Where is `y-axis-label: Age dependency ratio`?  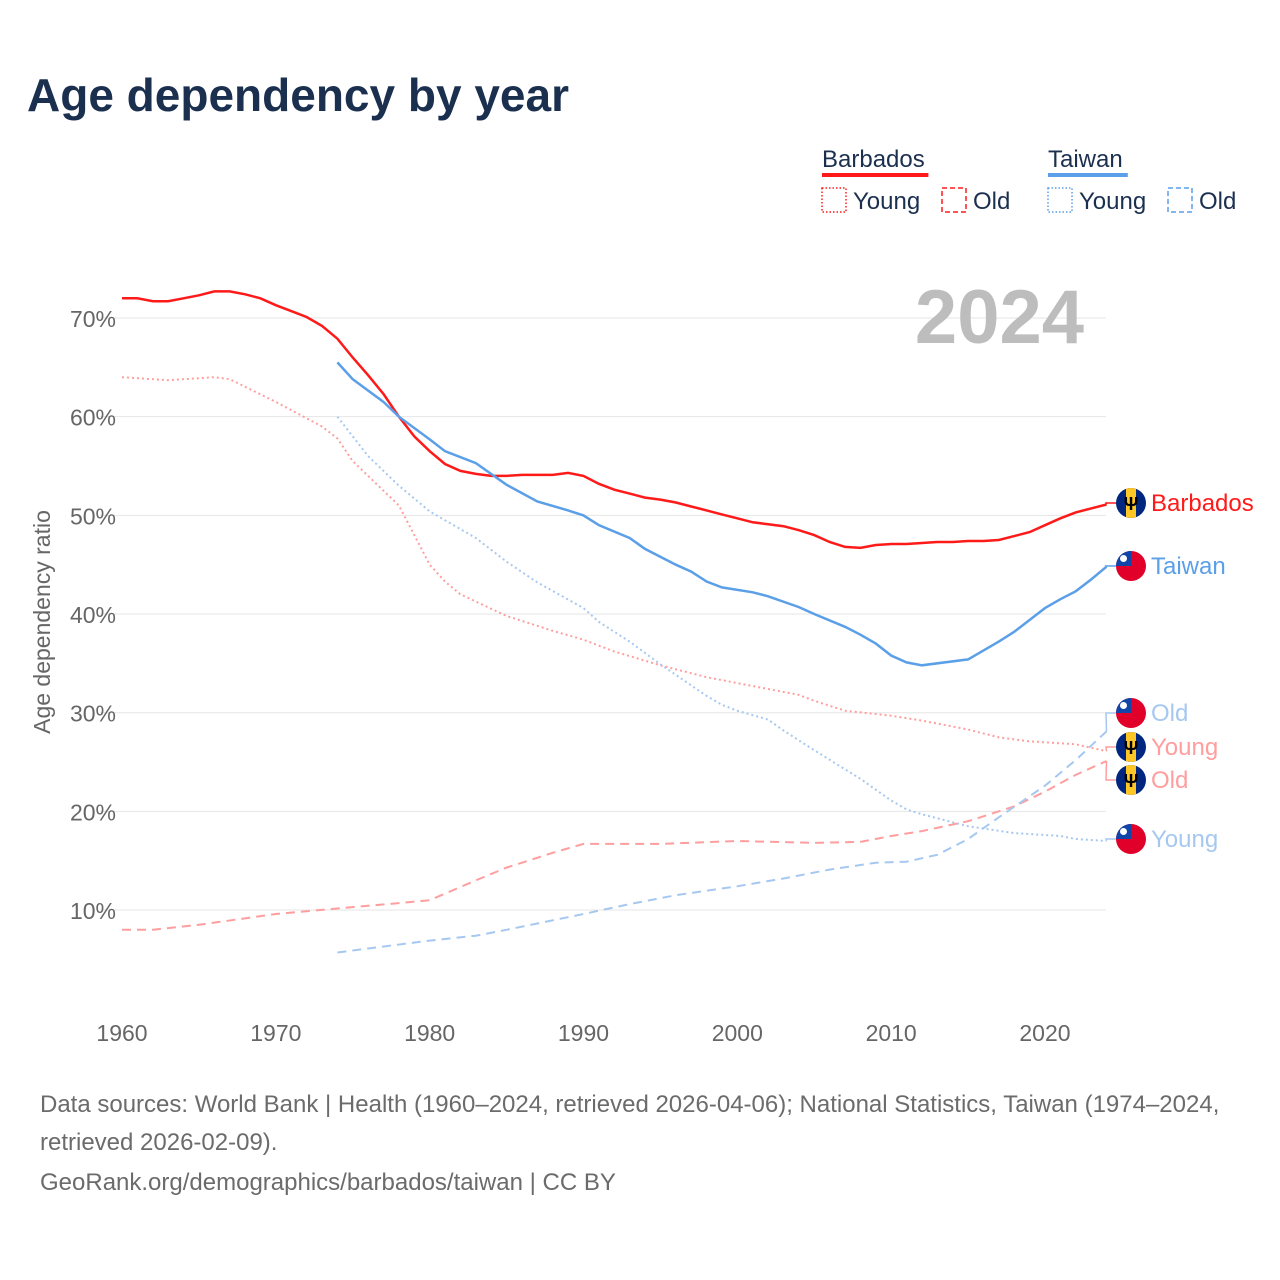
y-axis-label: Age dependency ratio is located at coordinates (42, 622).